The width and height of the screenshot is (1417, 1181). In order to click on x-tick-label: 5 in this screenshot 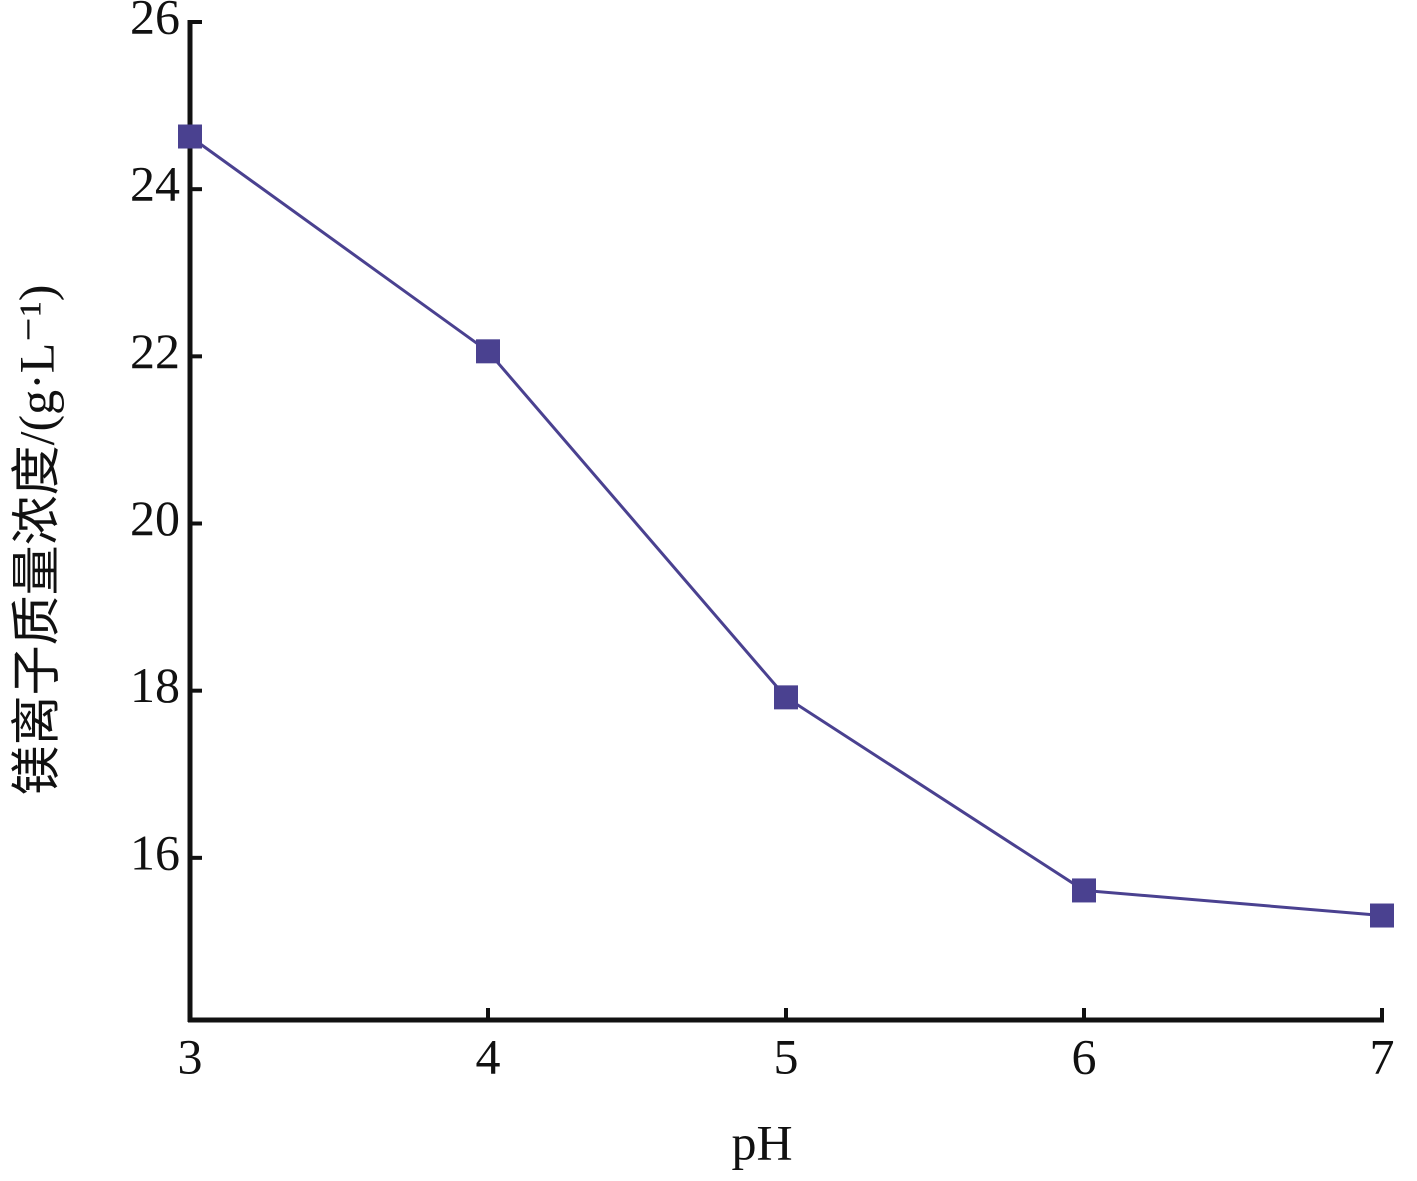, I will do `click(786, 1056)`.